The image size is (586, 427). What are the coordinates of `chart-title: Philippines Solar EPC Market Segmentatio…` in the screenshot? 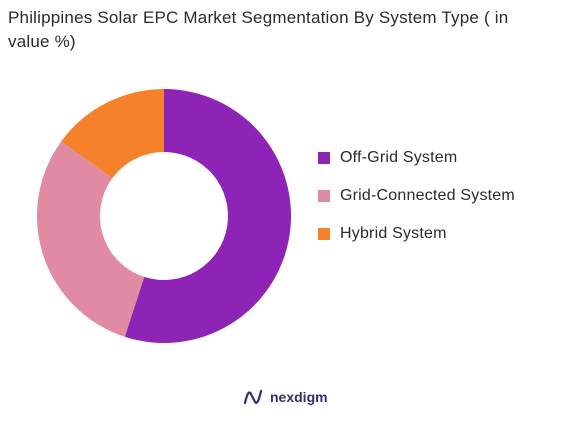 It's located at (258, 29).